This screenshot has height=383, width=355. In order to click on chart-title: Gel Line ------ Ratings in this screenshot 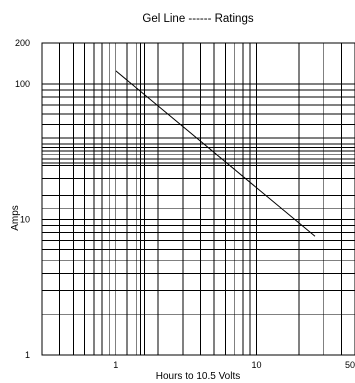, I will do `click(197, 19)`.